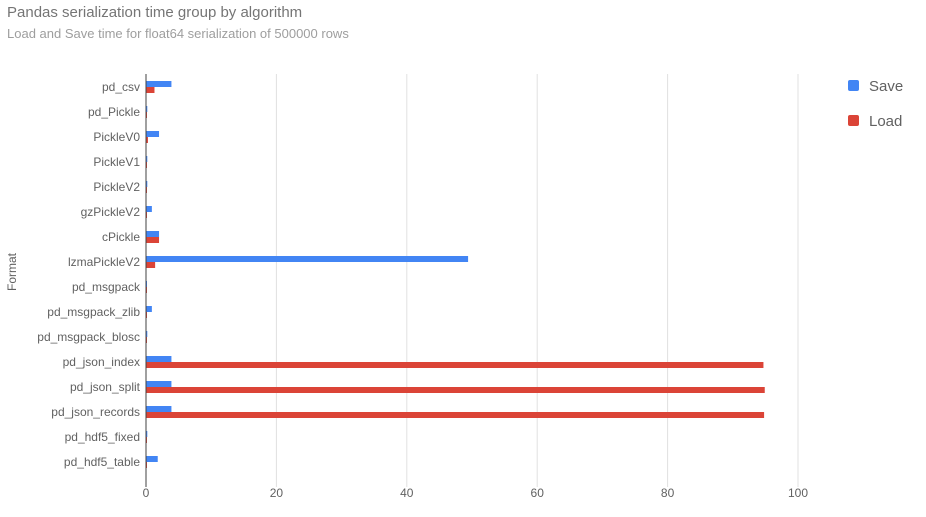 Image resolution: width=926 pixels, height=517 pixels. What do you see at coordinates (407, 493) in the screenshot?
I see `x-tick-label: 40` at bounding box center [407, 493].